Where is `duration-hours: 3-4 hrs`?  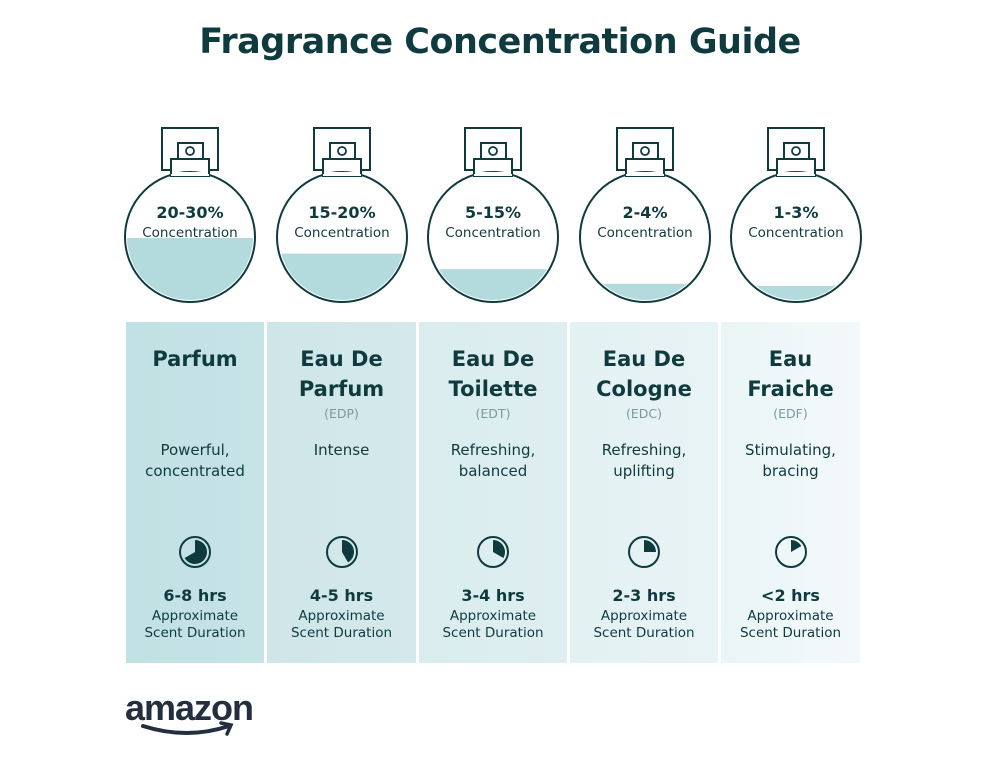
duration-hours: 3-4 hrs is located at coordinates (493, 595).